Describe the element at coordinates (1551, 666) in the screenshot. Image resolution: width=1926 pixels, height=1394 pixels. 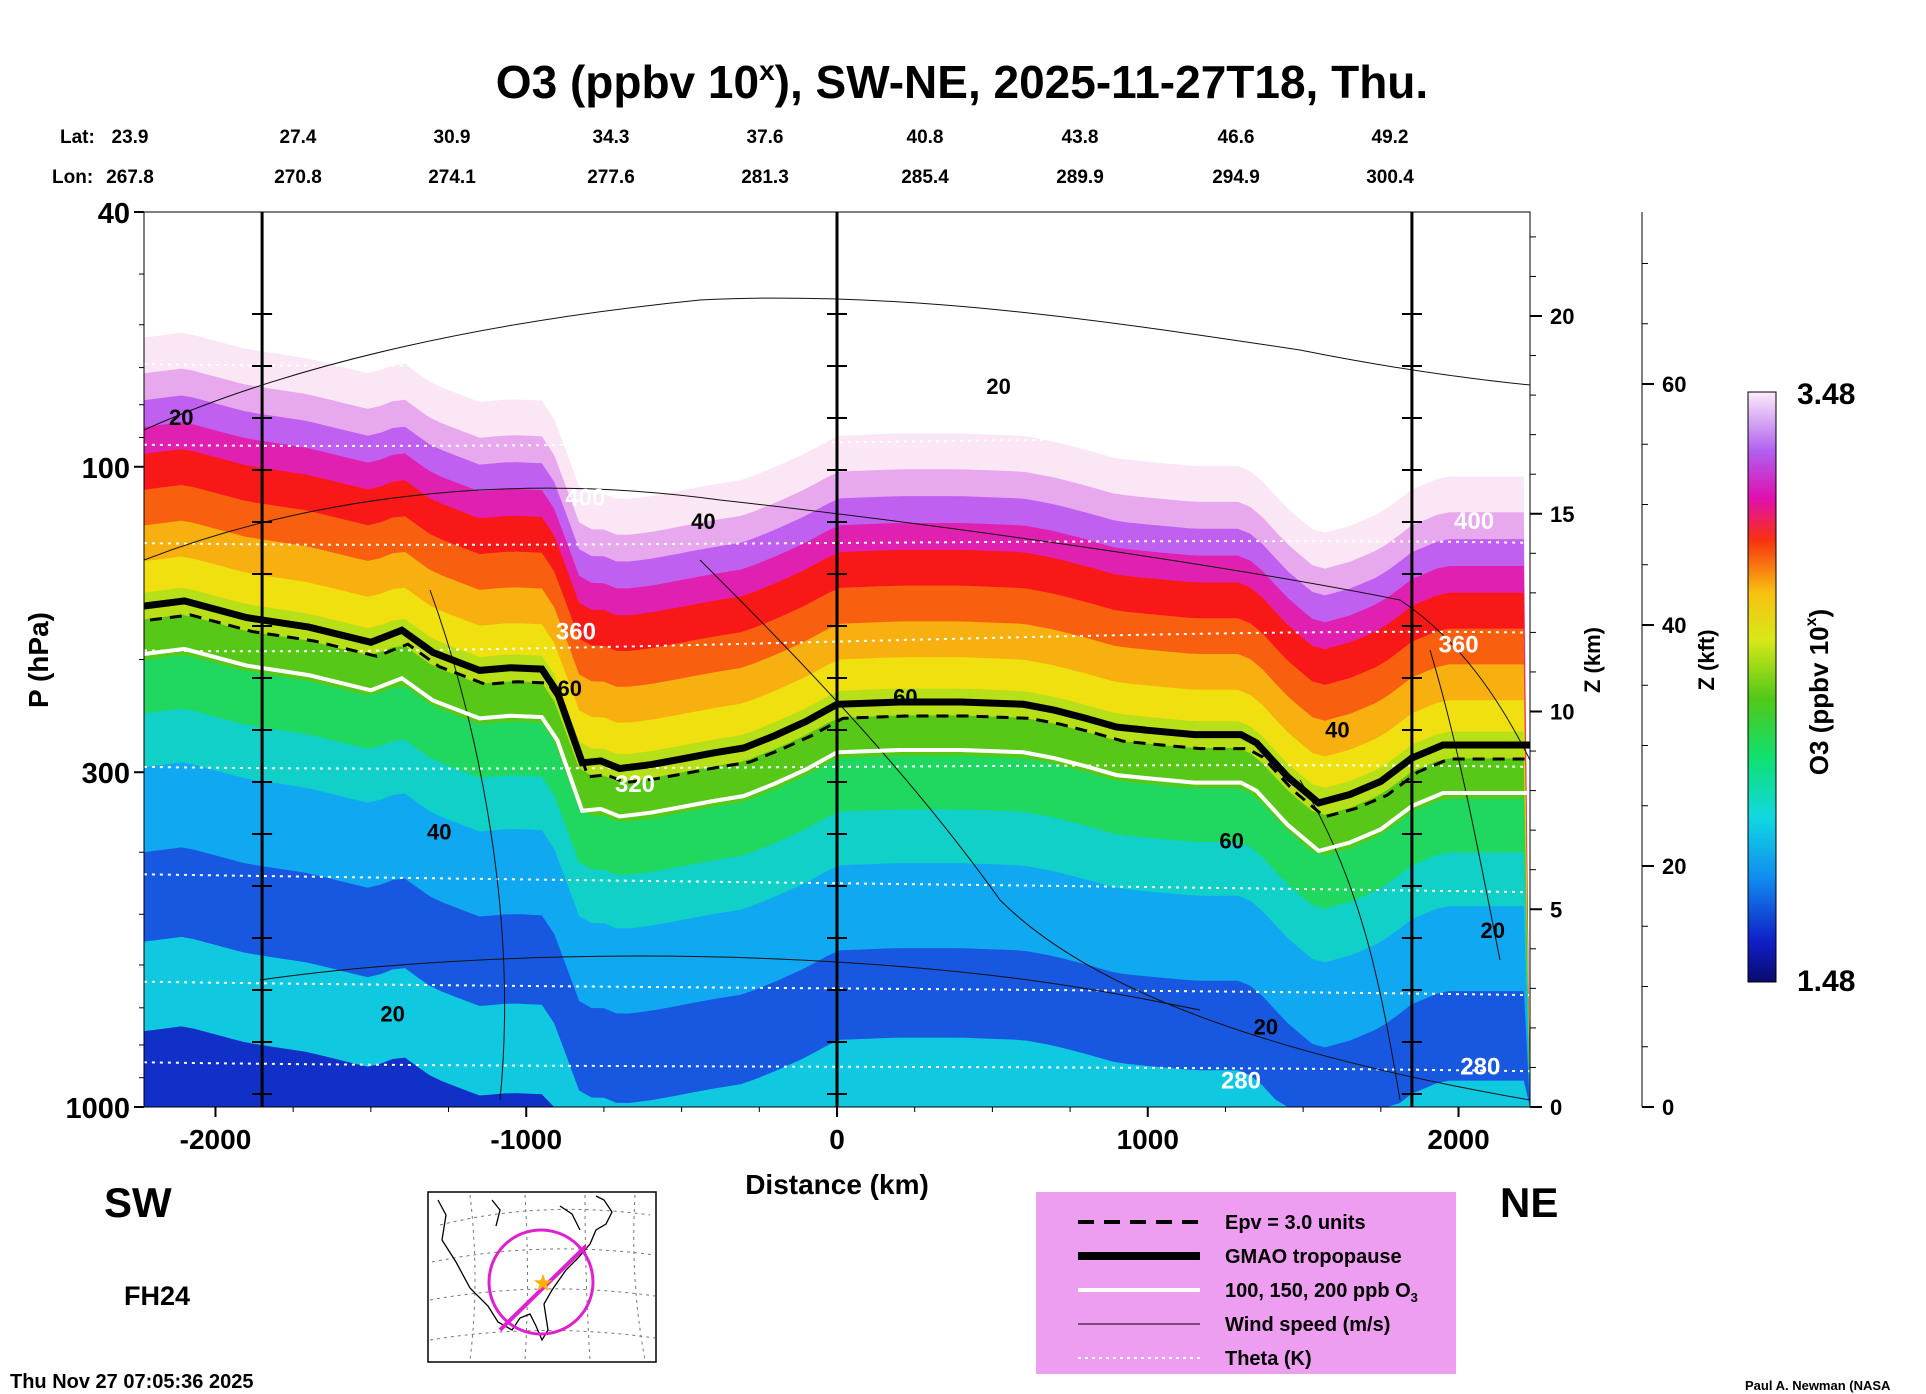
I see `z-km-axis: 0 5 10 15 20` at that location.